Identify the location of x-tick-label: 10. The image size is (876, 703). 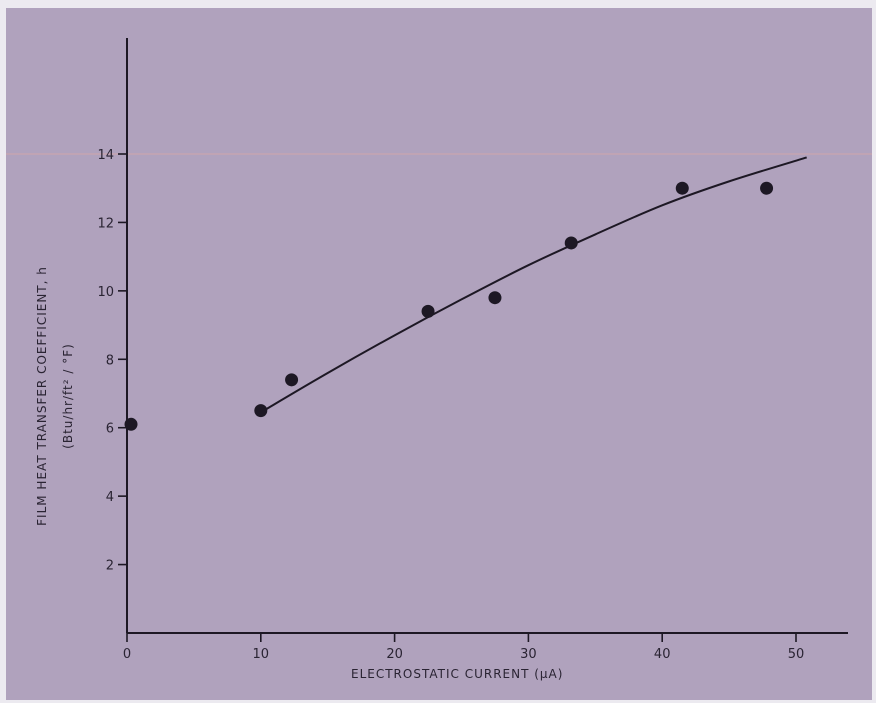
(261, 654).